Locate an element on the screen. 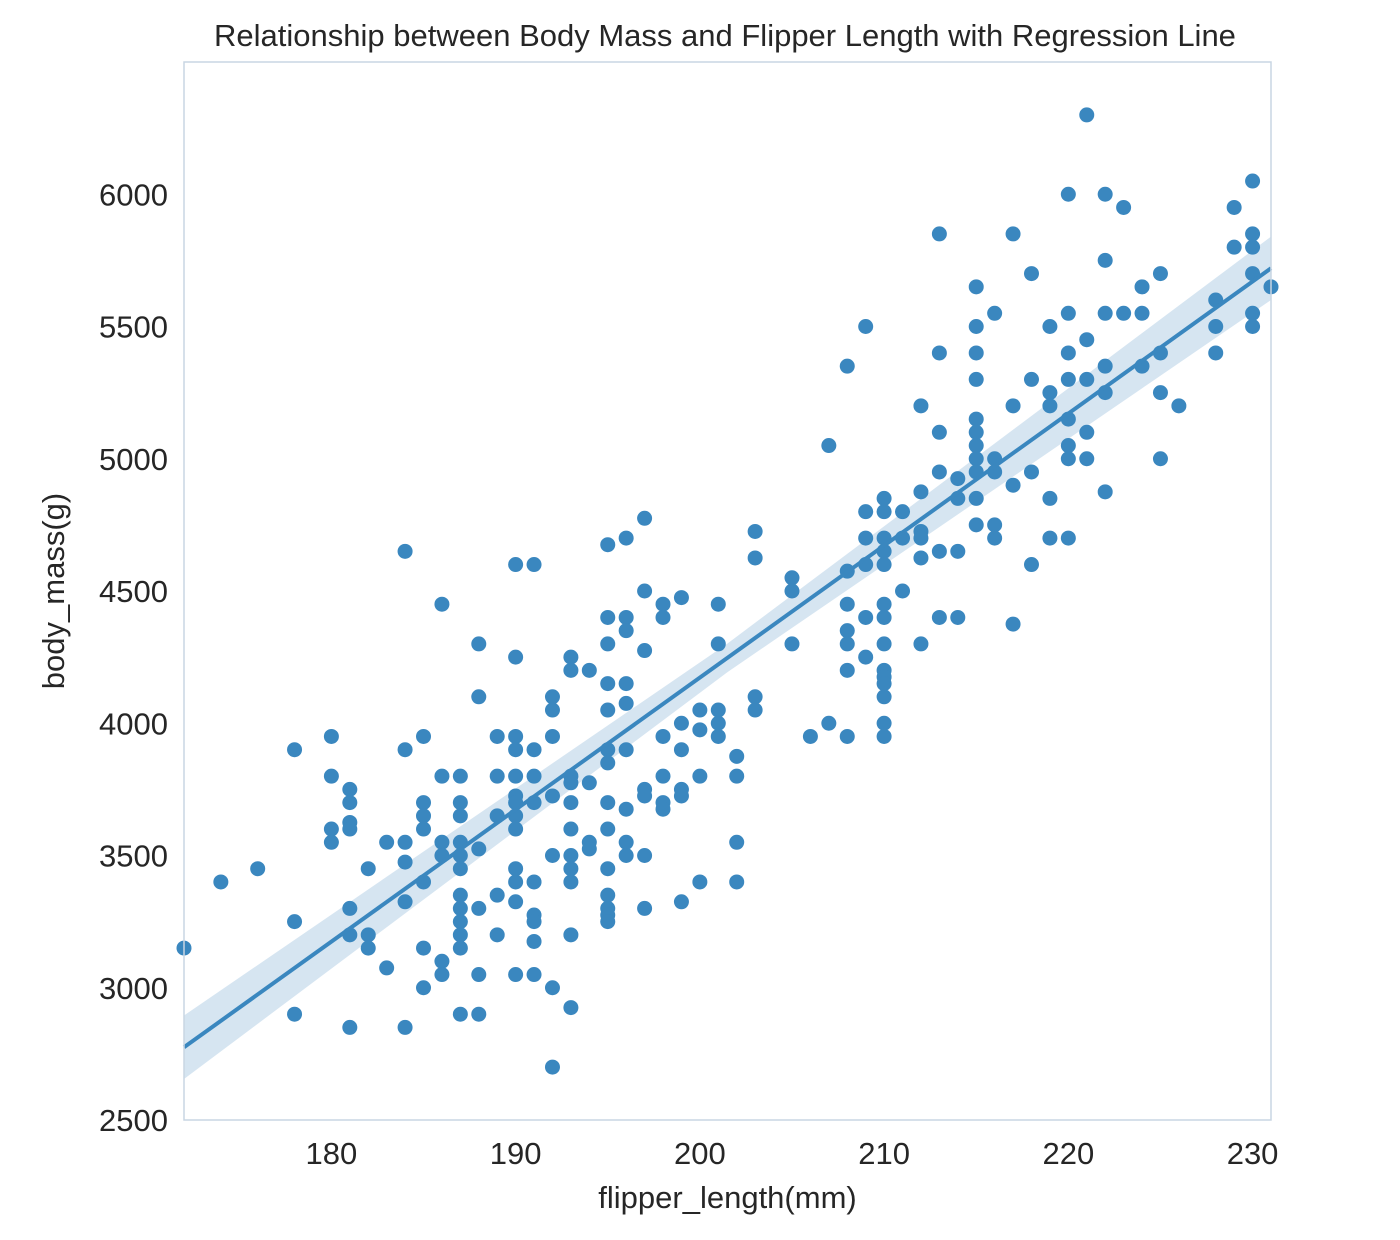 This screenshot has width=1400, height=1240. x-tick-label: 180 is located at coordinates (332, 1153).